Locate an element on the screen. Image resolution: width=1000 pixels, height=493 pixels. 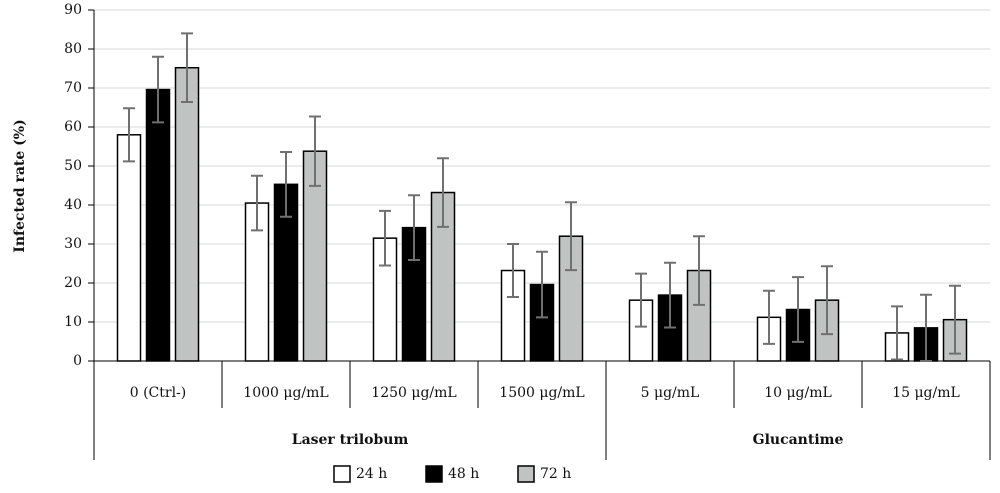
x-tick-label: 1000 μg/mL is located at coordinates (285, 393).